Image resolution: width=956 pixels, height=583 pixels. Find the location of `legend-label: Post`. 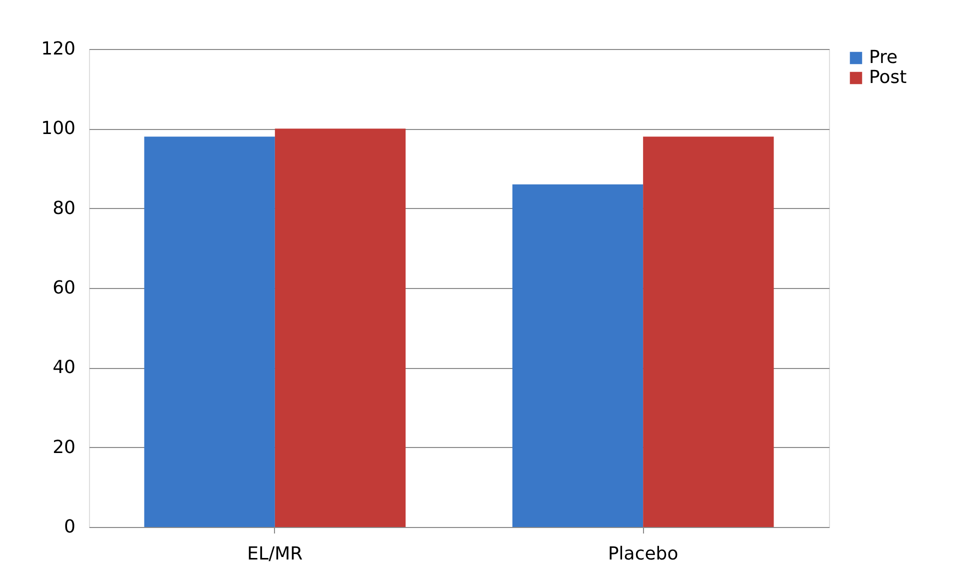

legend-label: Post is located at coordinates (888, 77).